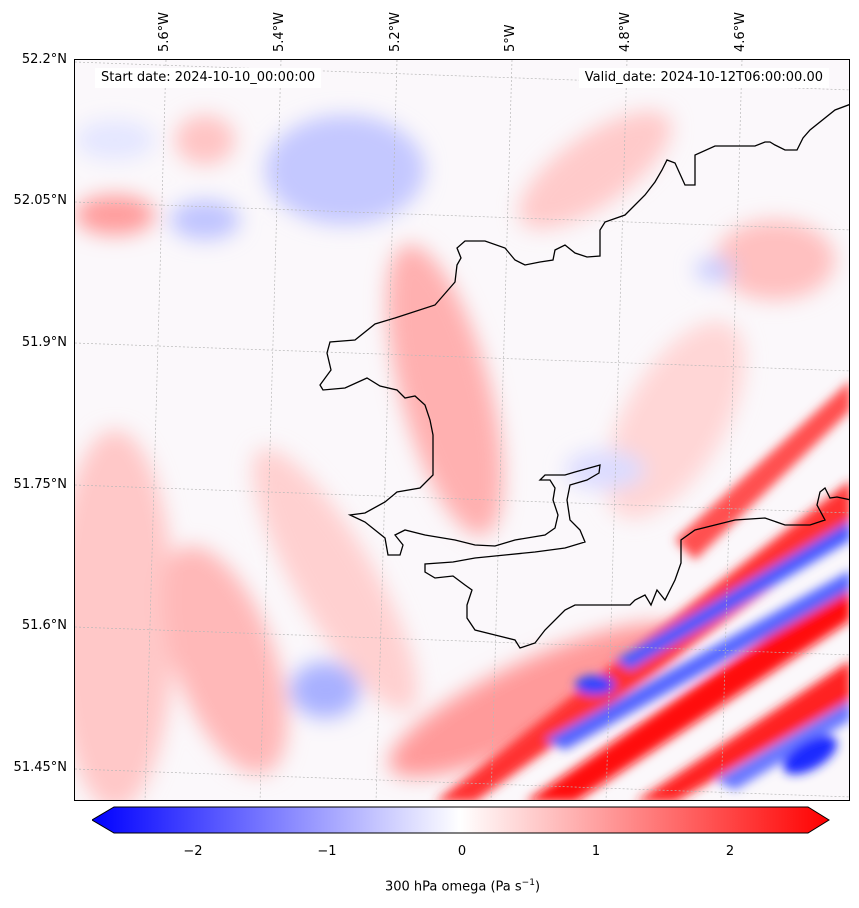 This screenshot has width=859, height=908. I want to click on lat-label-4: 51.75°N, so click(40, 484).